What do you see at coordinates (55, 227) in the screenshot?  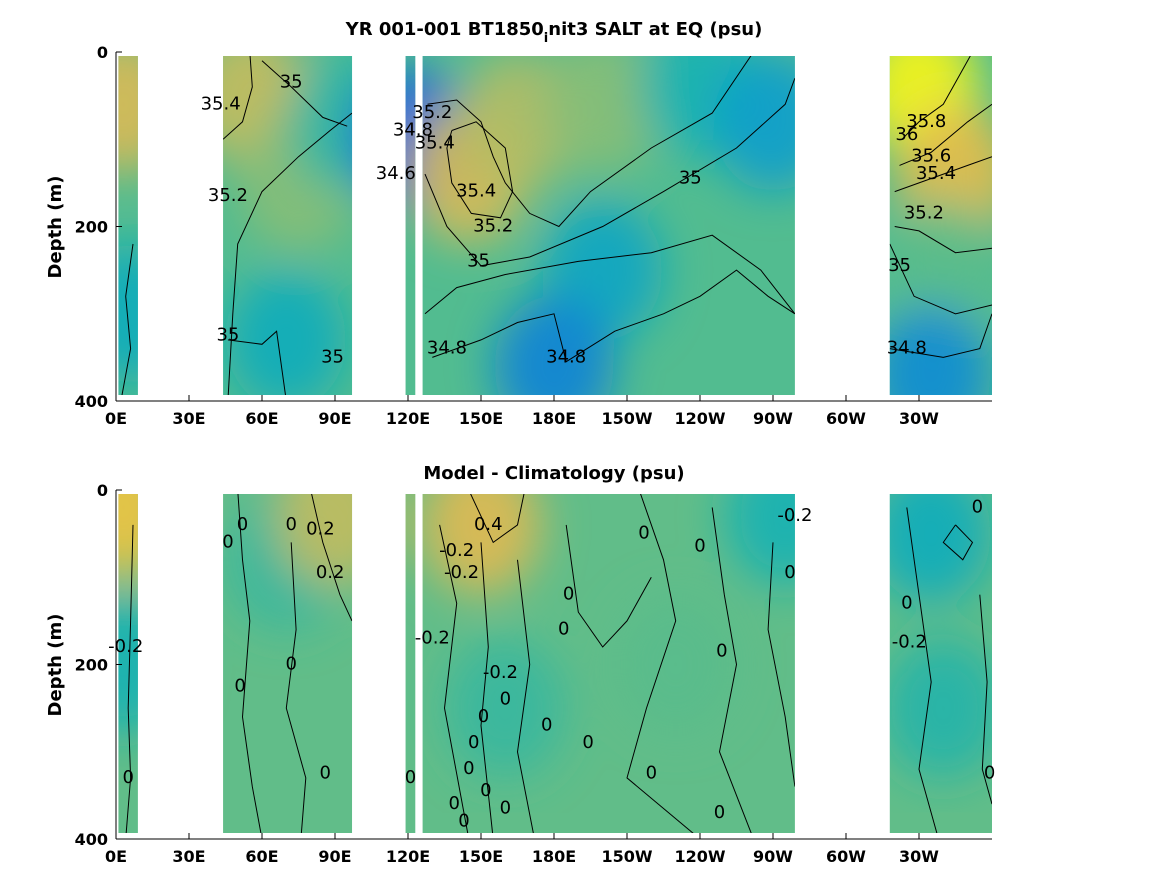 I see `salinity-panel-ylabel: Depth (m)` at bounding box center [55, 227].